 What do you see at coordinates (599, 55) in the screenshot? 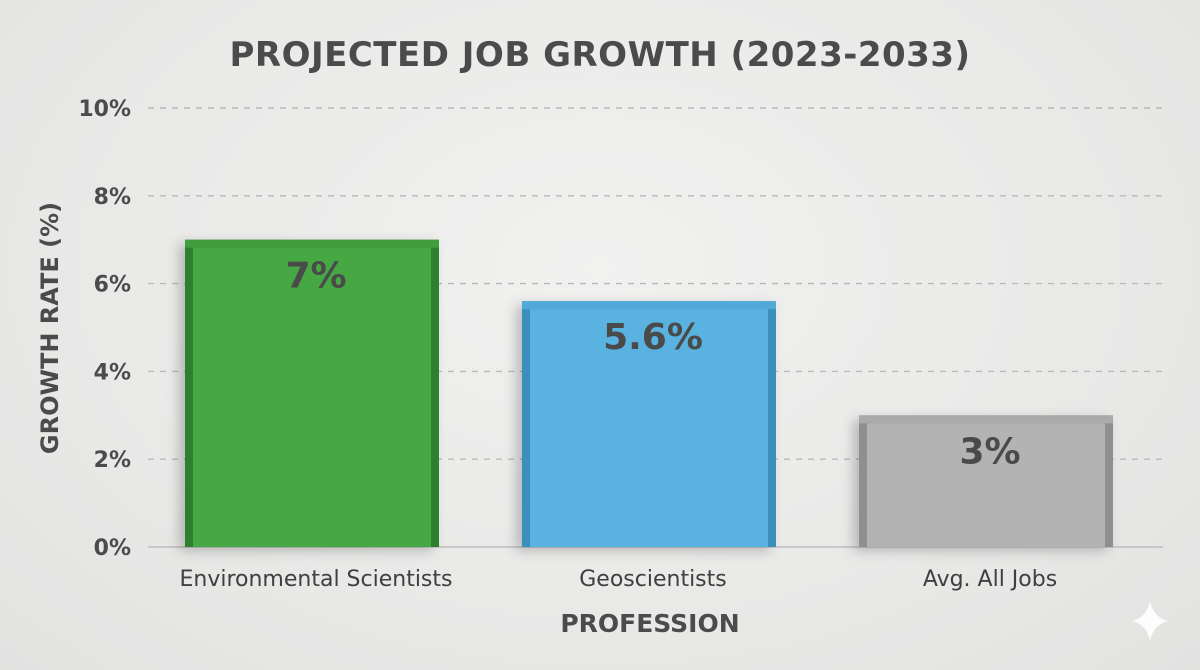
I see `chart-title: PROJECTED JOB GROWTH (2023-2033)` at bounding box center [599, 55].